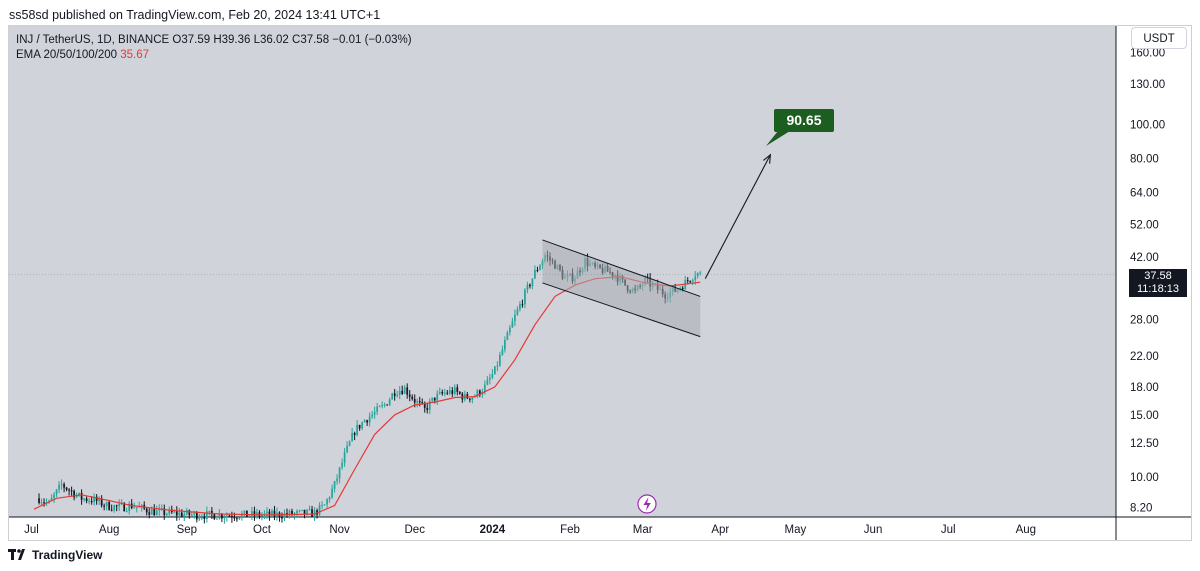  Describe the element at coordinates (1159, 38) in the screenshot. I see `currency-button: USDT` at that location.